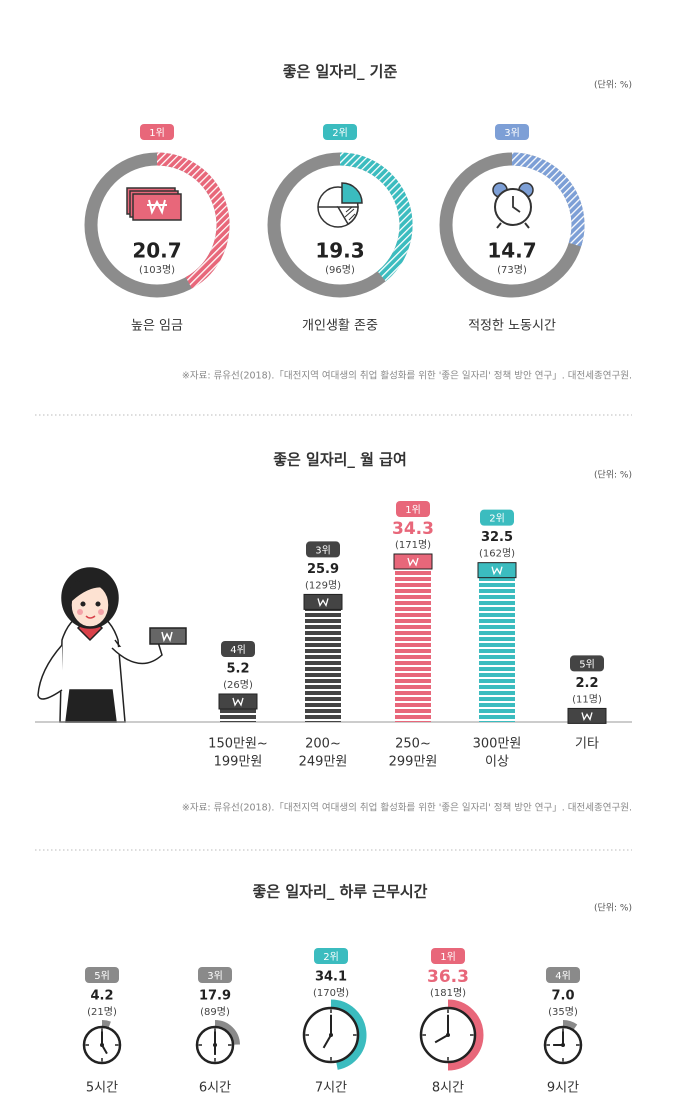 The height and width of the screenshot is (1109, 680). What do you see at coordinates (511, 251) in the screenshot?
I see `value-label: 14.7` at bounding box center [511, 251].